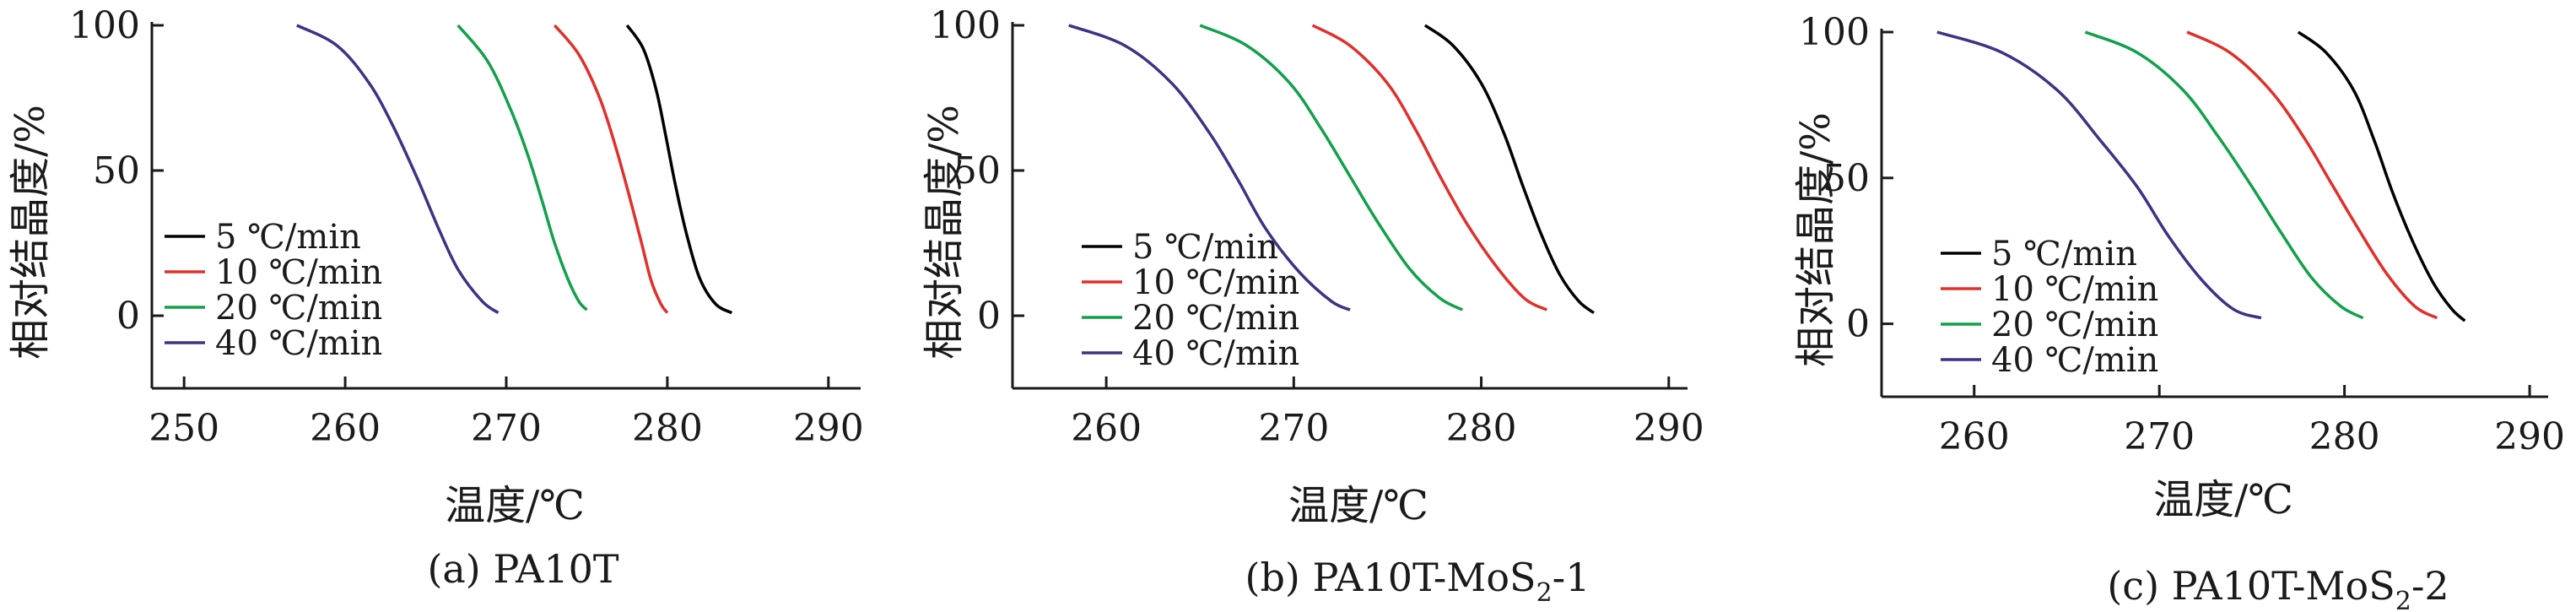 This screenshot has width=2576, height=612. I want to click on panel-caption: (a) PA10T, so click(522, 569).